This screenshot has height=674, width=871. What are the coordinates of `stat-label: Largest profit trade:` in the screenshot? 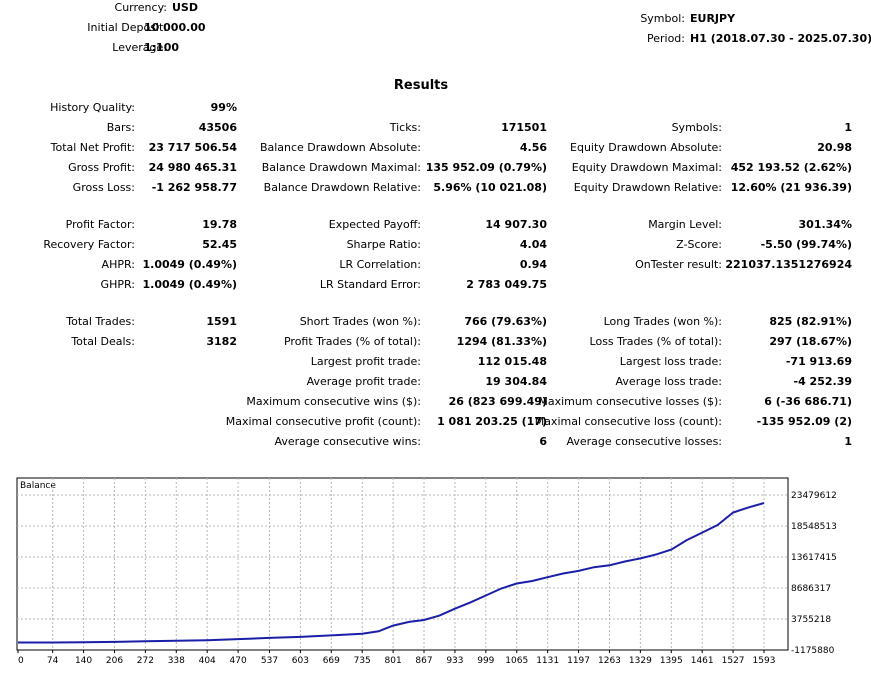 It's located at (365, 361).